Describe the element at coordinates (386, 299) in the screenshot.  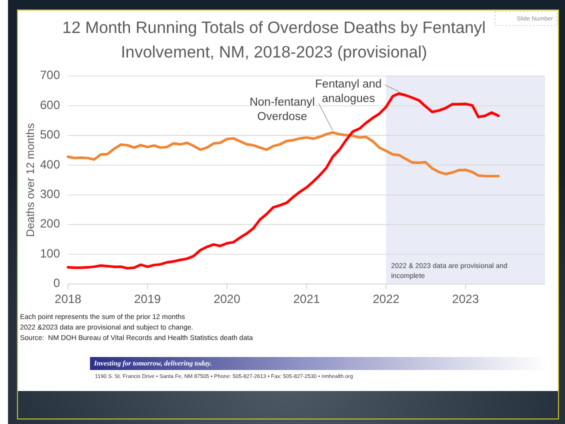
I see `x-tick-label: 2022` at that location.